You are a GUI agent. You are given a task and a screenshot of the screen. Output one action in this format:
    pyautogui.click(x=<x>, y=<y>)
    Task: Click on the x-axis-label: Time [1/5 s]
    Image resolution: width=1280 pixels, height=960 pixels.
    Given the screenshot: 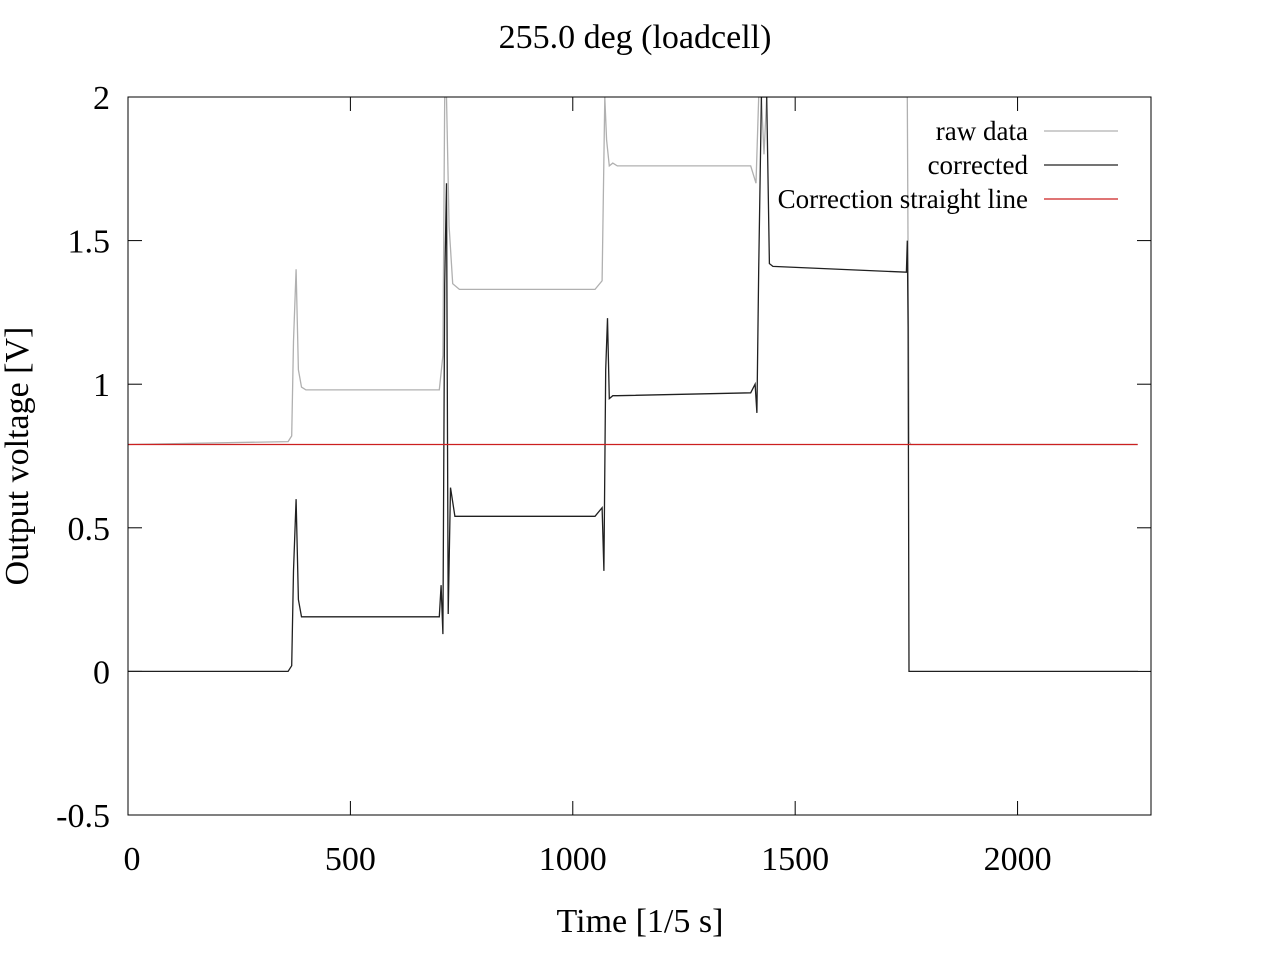 What is the action you would take?
    pyautogui.click(x=640, y=921)
    